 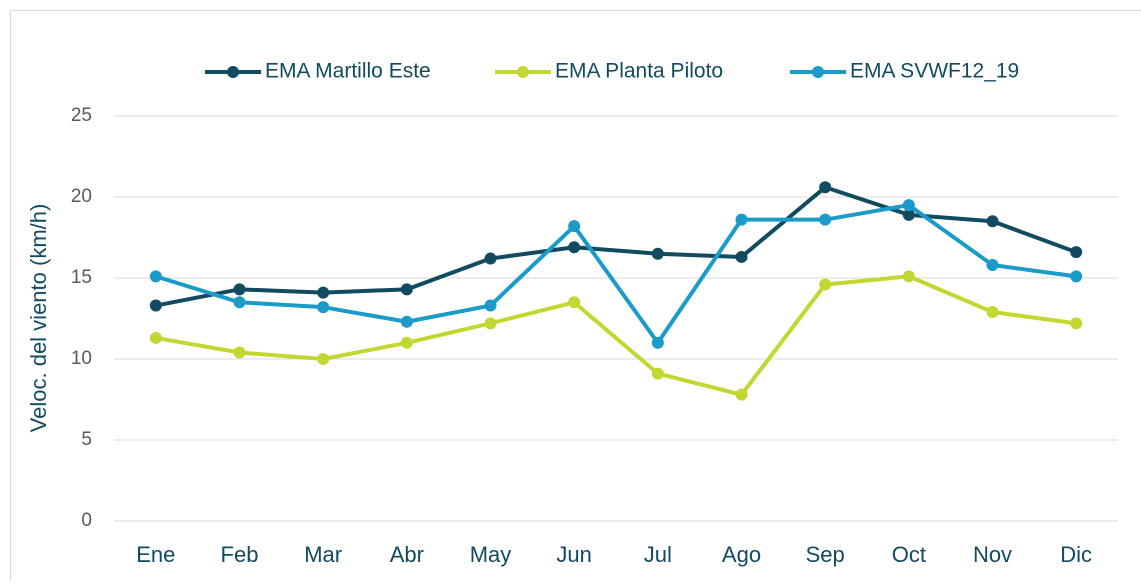 I want to click on y-axis-label: Veloc. del viento (km/h), so click(x=38, y=318).